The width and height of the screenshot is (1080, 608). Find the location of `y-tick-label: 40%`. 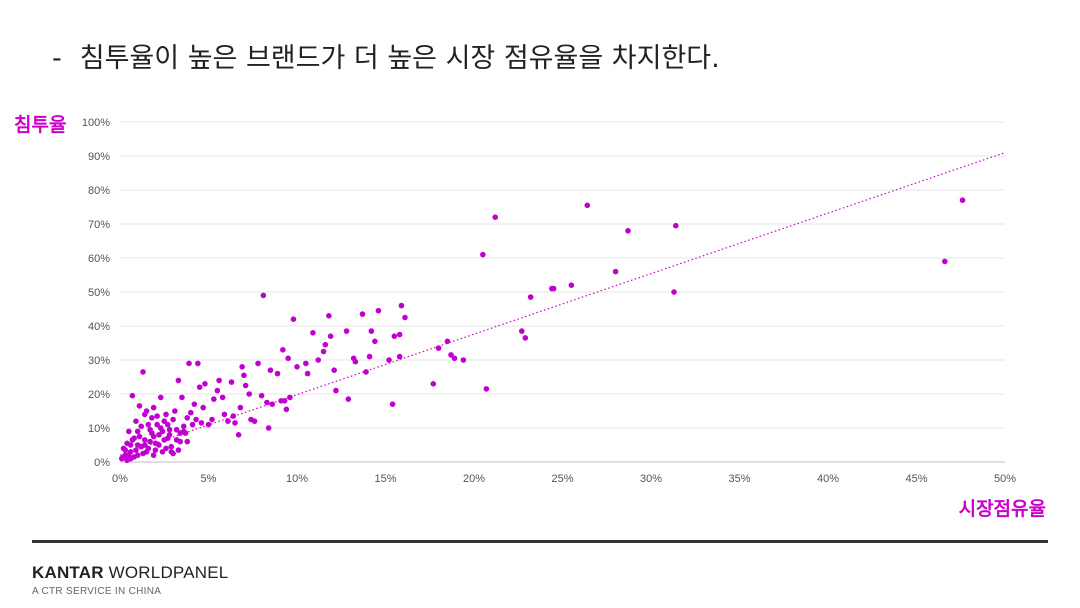

y-tick-label: 40% is located at coordinates (99, 327).